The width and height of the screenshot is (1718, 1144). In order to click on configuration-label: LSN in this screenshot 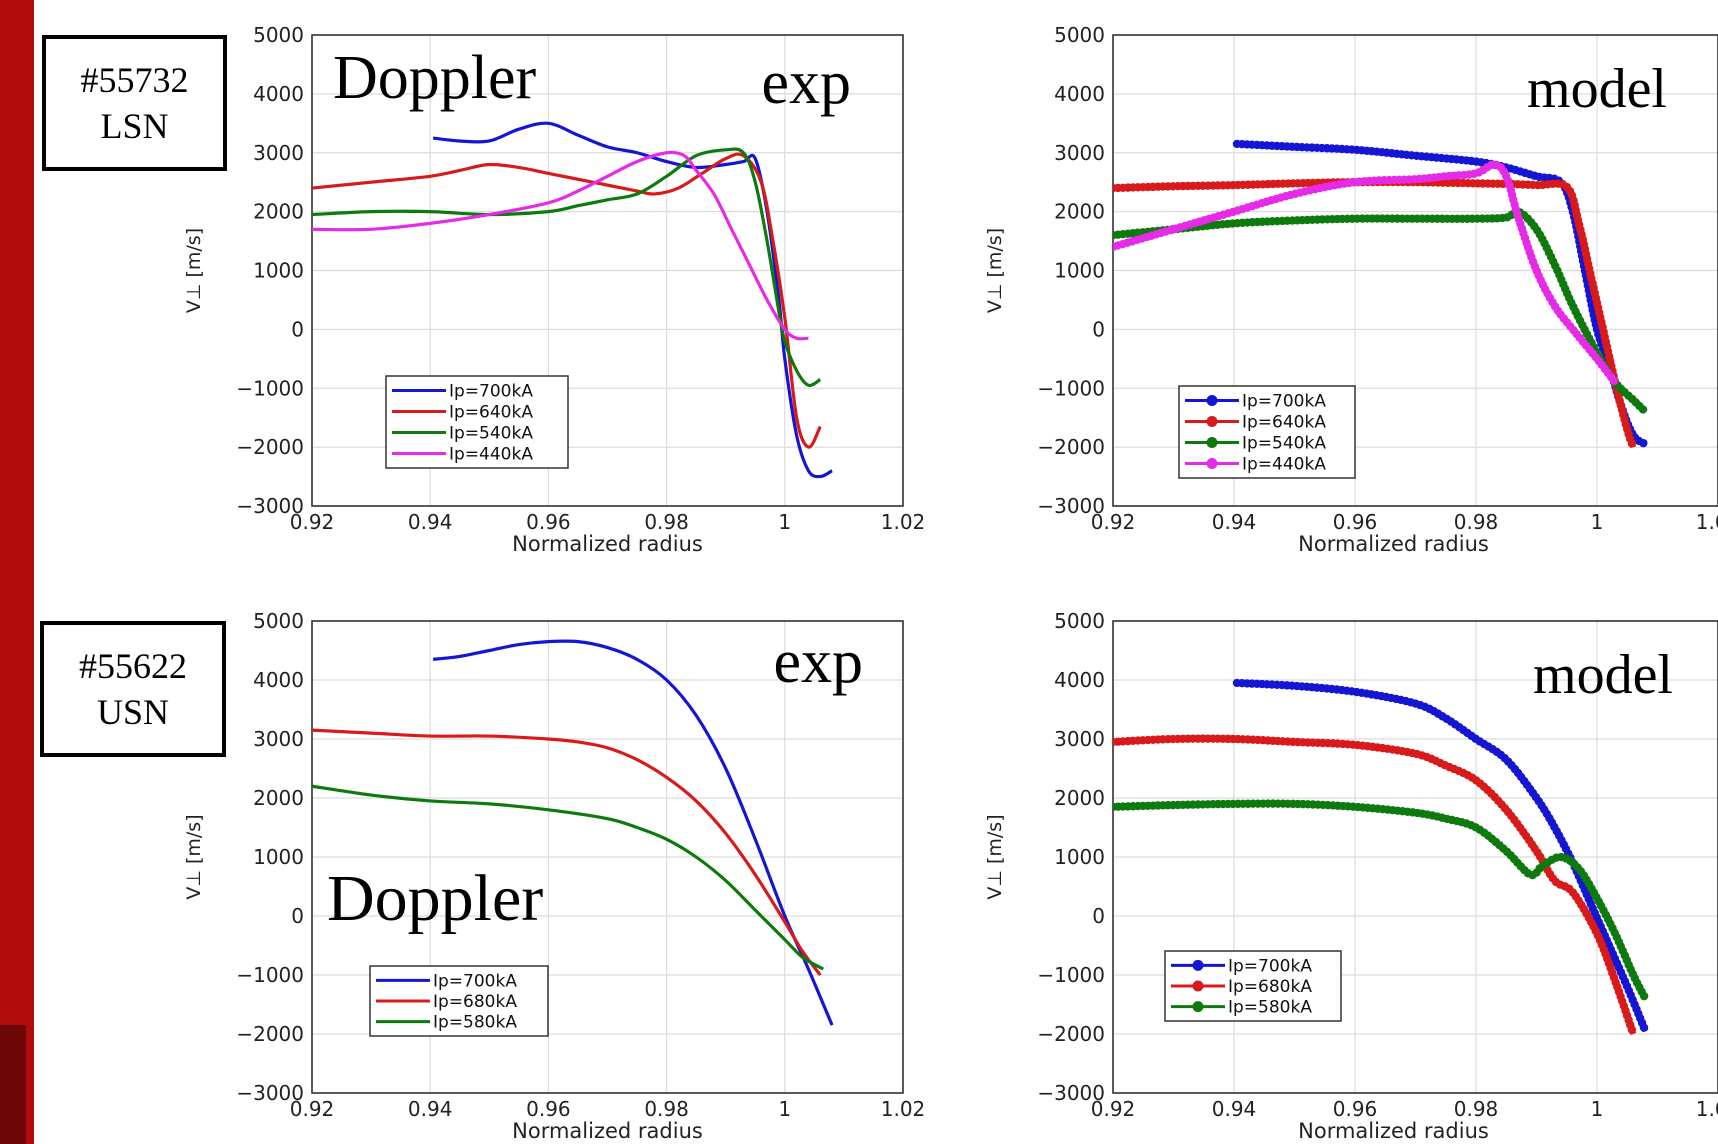, I will do `click(134, 126)`.